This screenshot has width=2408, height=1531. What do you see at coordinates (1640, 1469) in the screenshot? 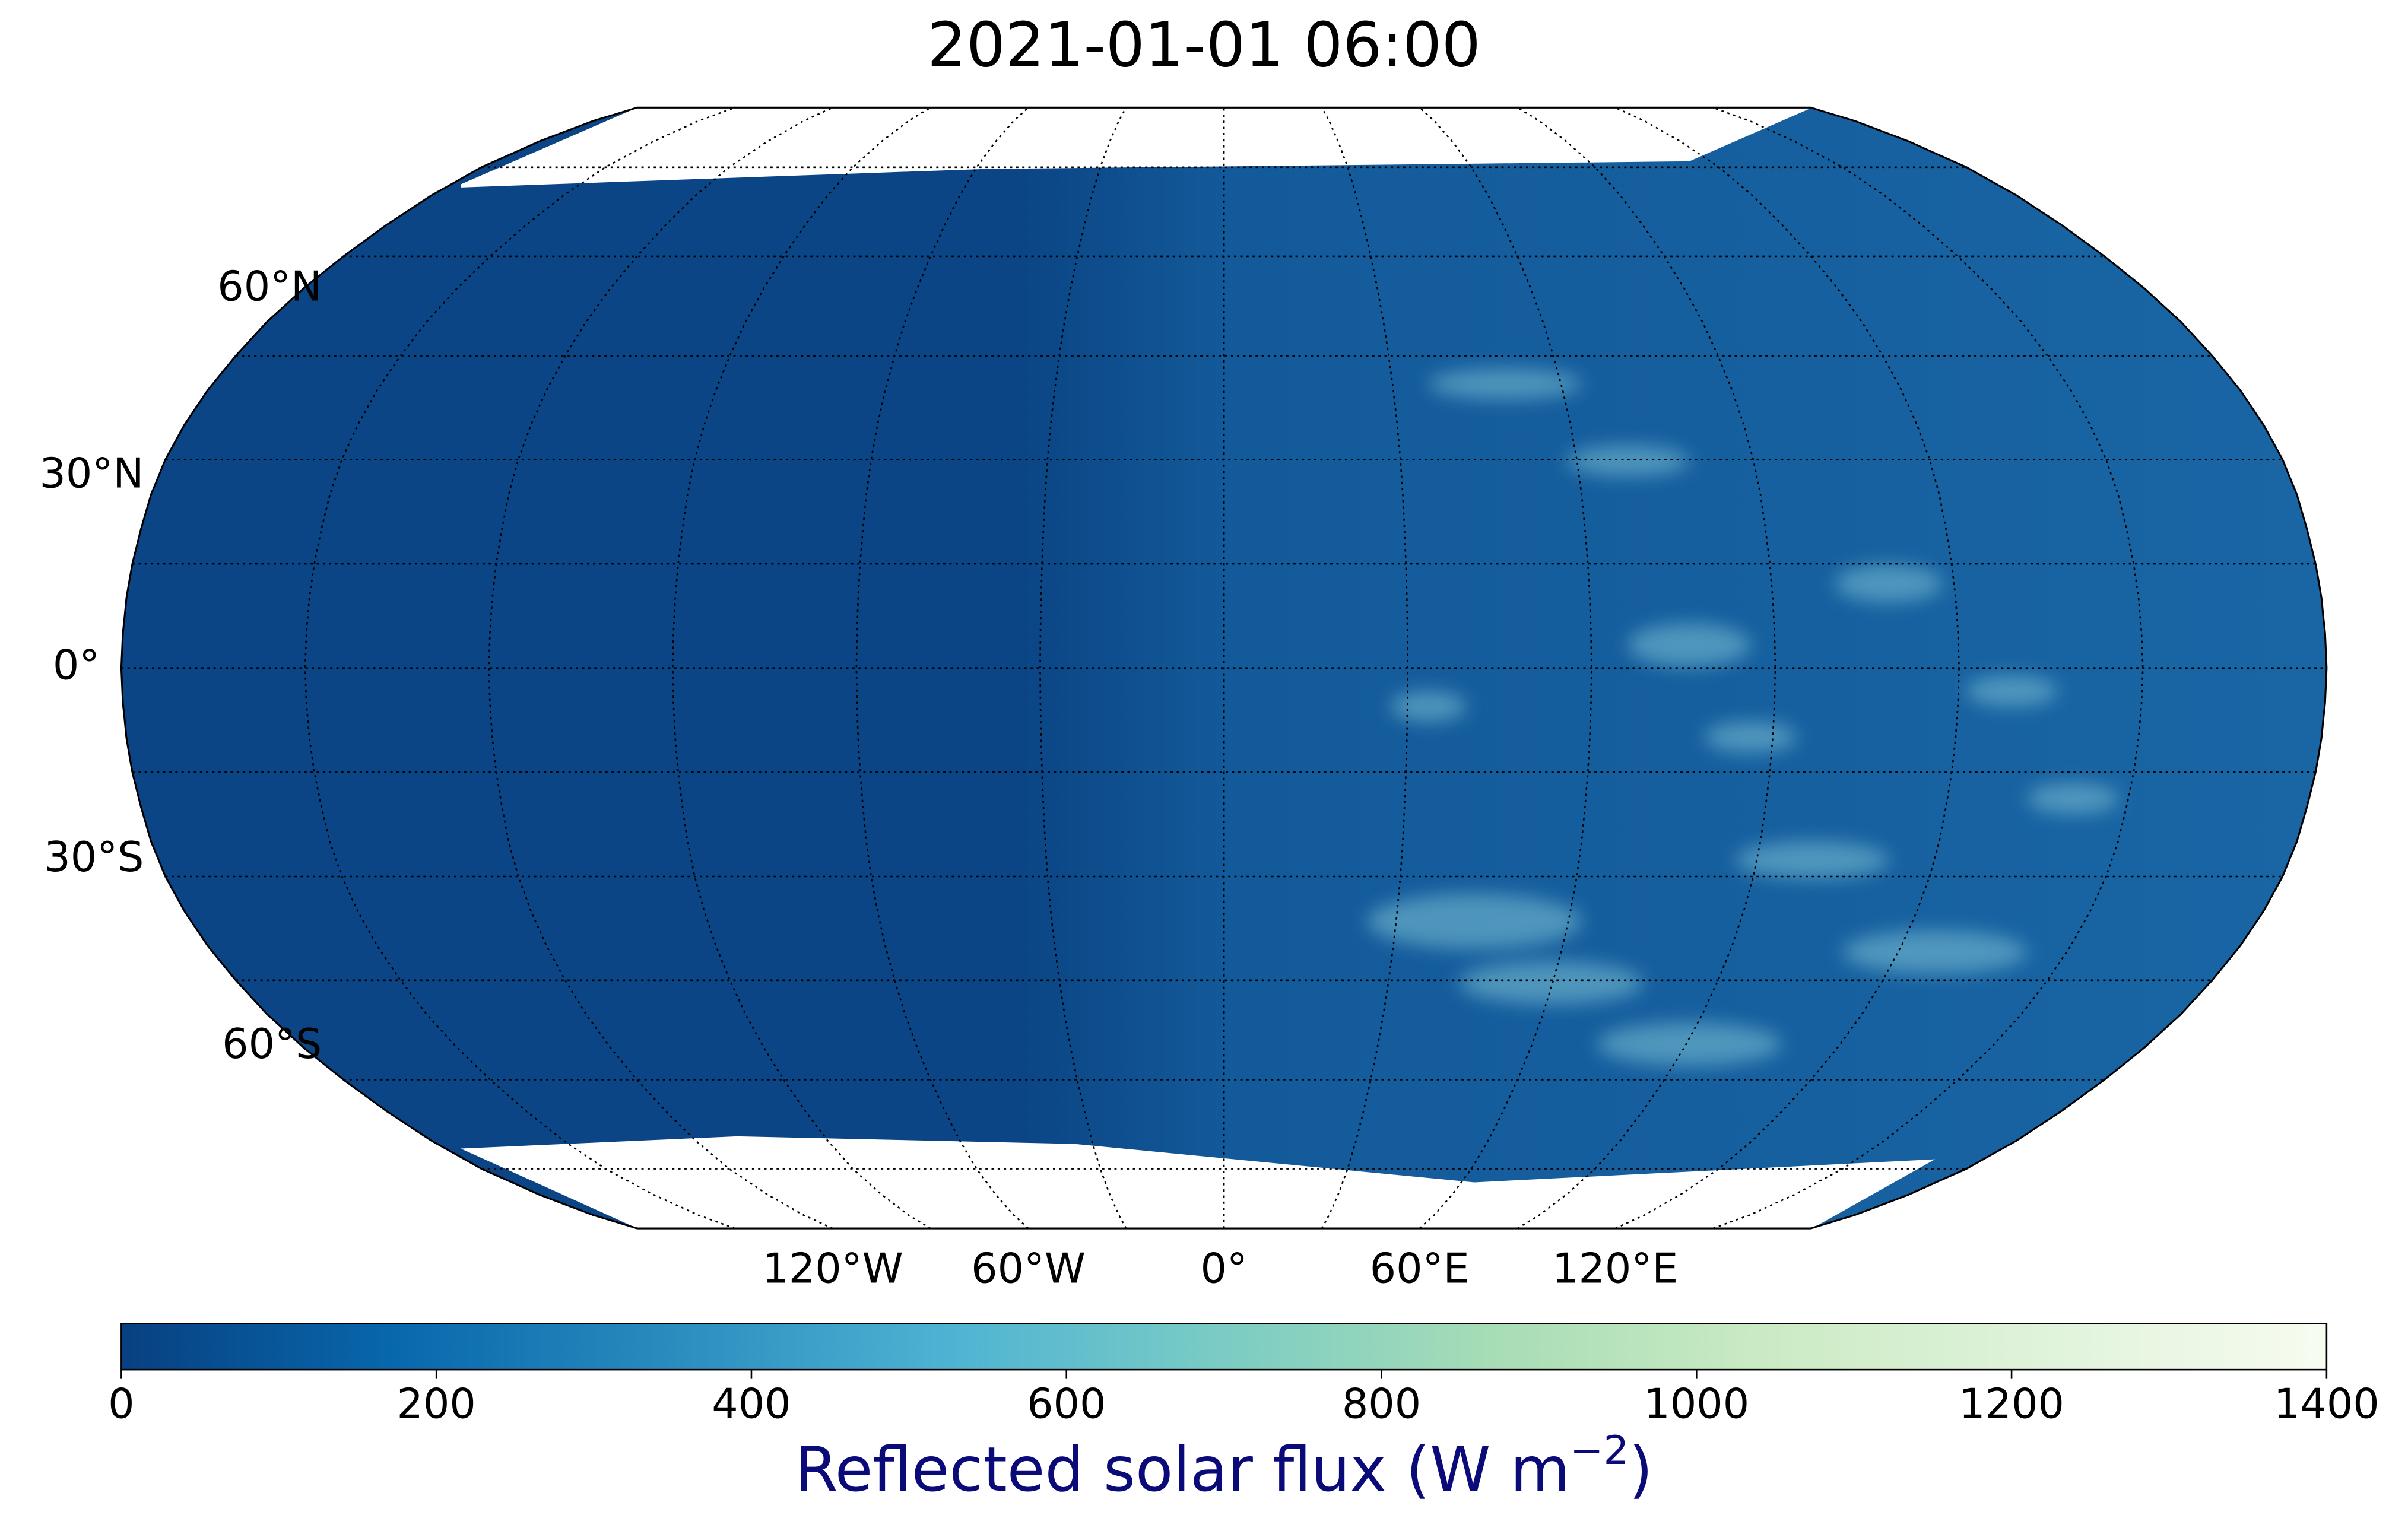
I see `colorbar-label-suffix: )` at bounding box center [1640, 1469].